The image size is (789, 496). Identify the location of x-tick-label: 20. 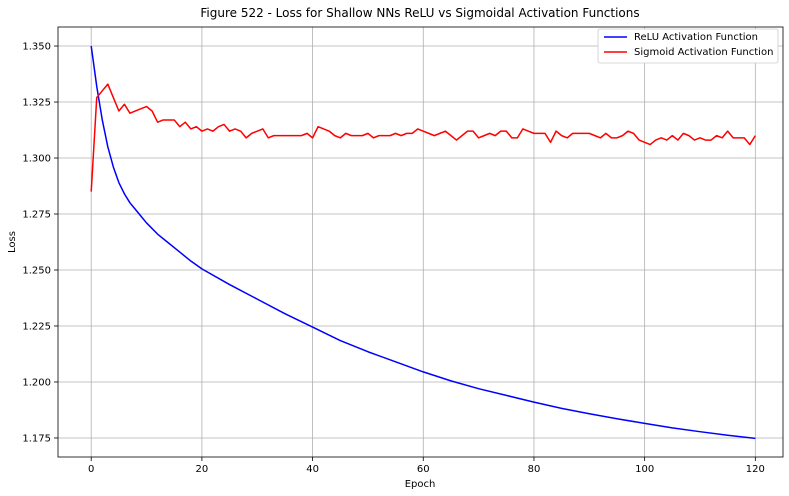
(202, 469).